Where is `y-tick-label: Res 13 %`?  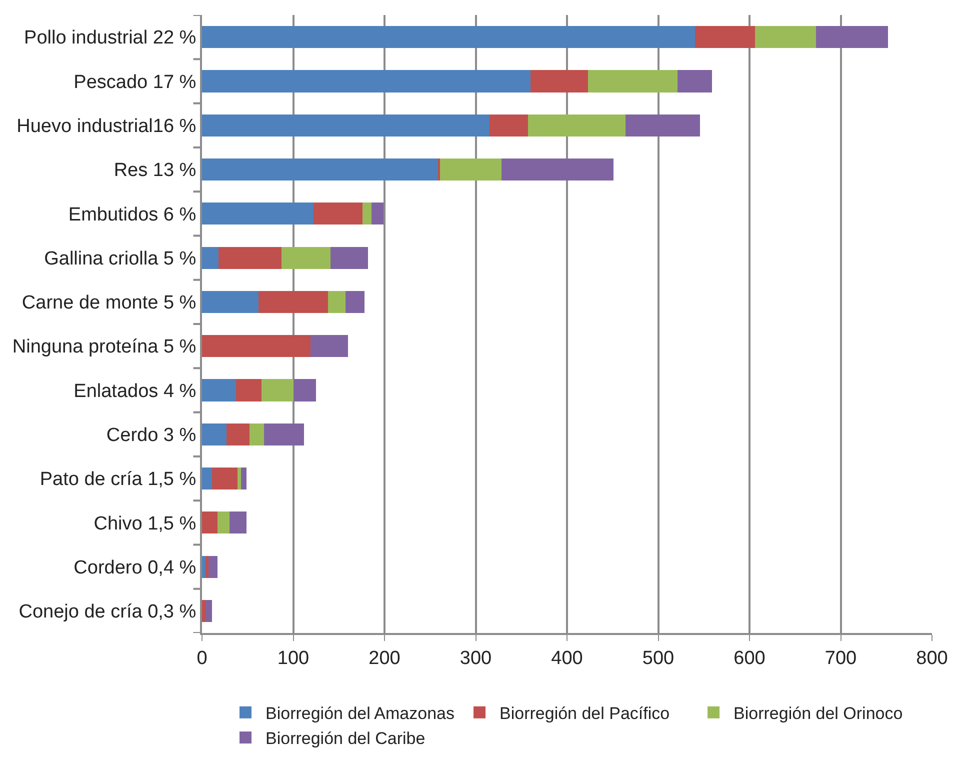 y-tick-label: Res 13 % is located at coordinates (155, 171).